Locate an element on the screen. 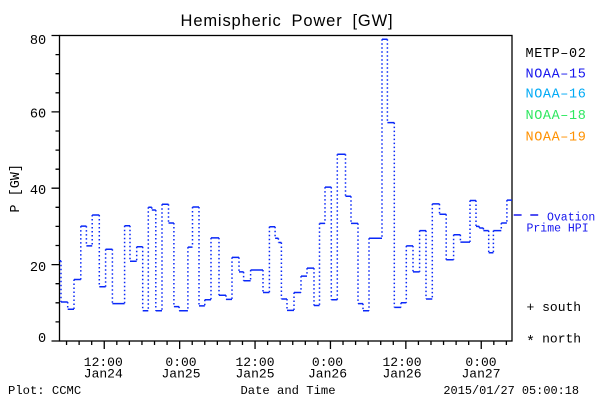 This screenshot has width=600, height=400. svg-text: Plot: CCMC is located at coordinates (44, 391).